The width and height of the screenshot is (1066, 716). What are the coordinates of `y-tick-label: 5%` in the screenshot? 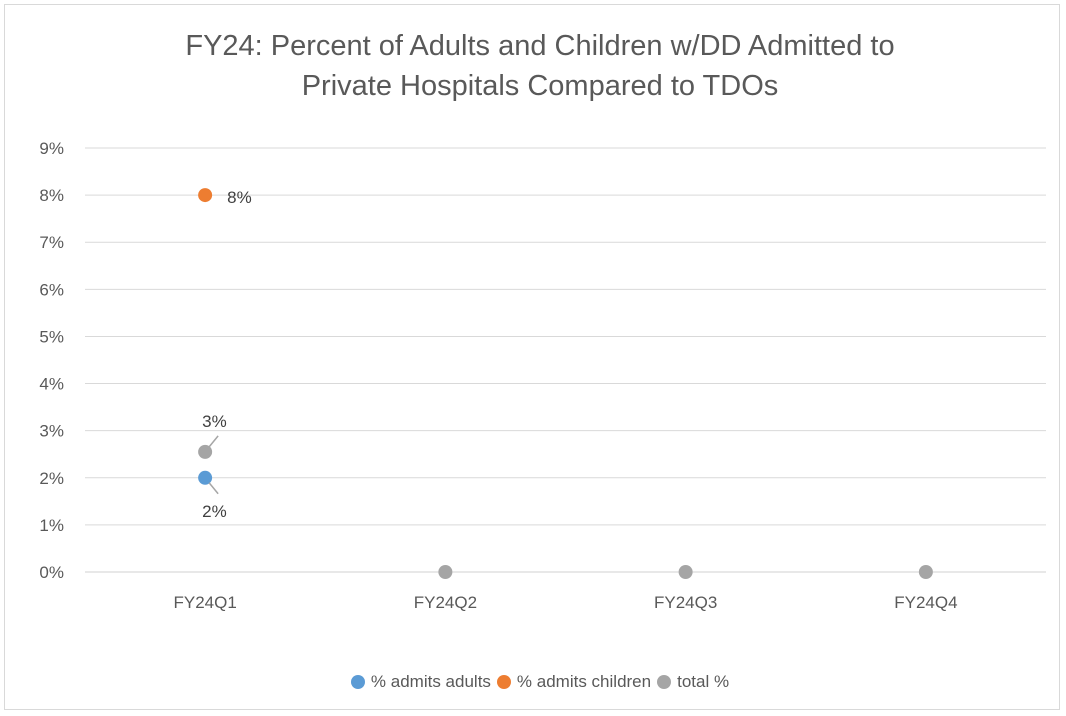 It's located at (51, 336).